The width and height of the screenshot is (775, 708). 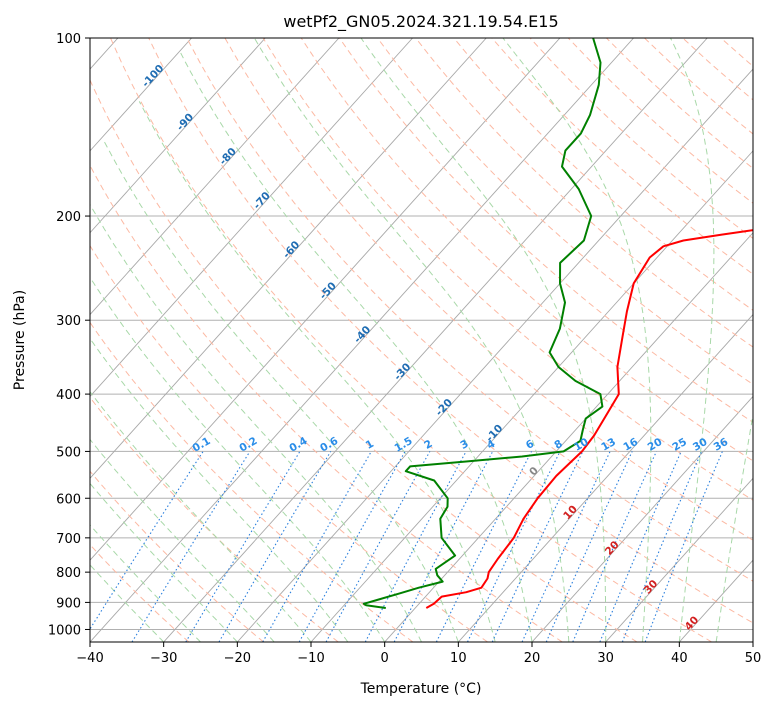 I want to click on x-tick-label: 10, so click(x=458, y=658).